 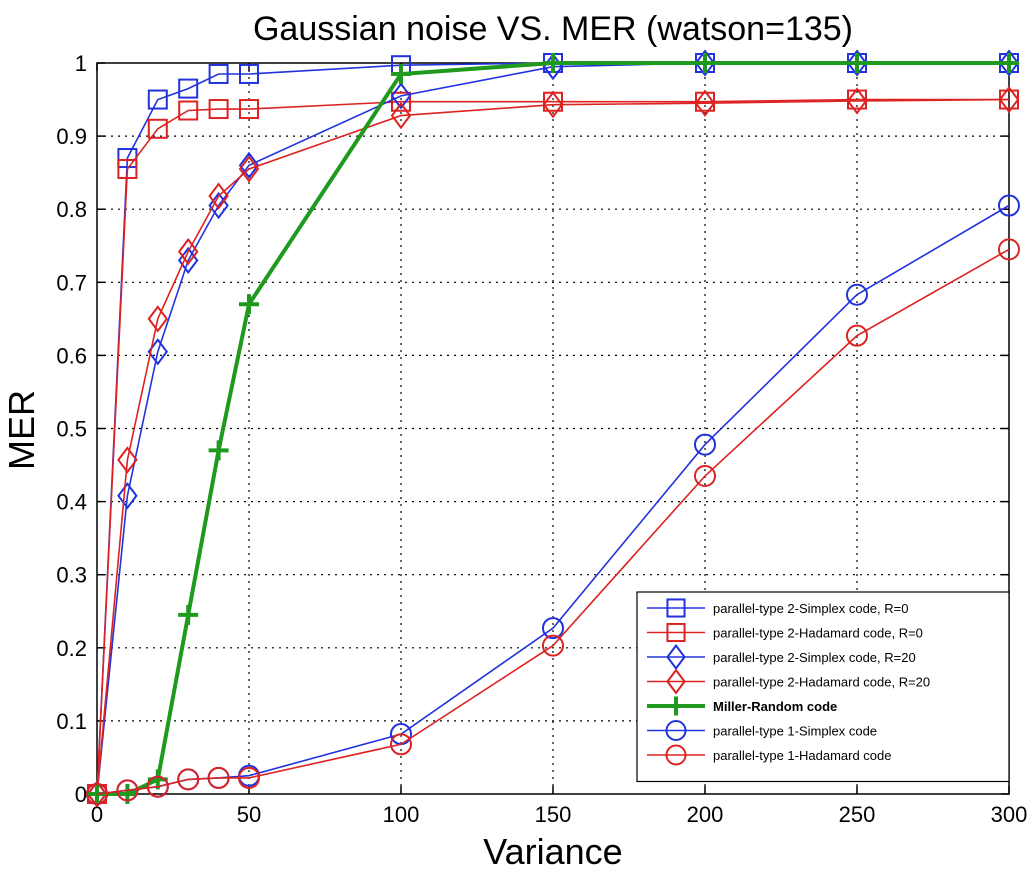 I want to click on y-tick-label: 0.4, so click(x=71, y=502).